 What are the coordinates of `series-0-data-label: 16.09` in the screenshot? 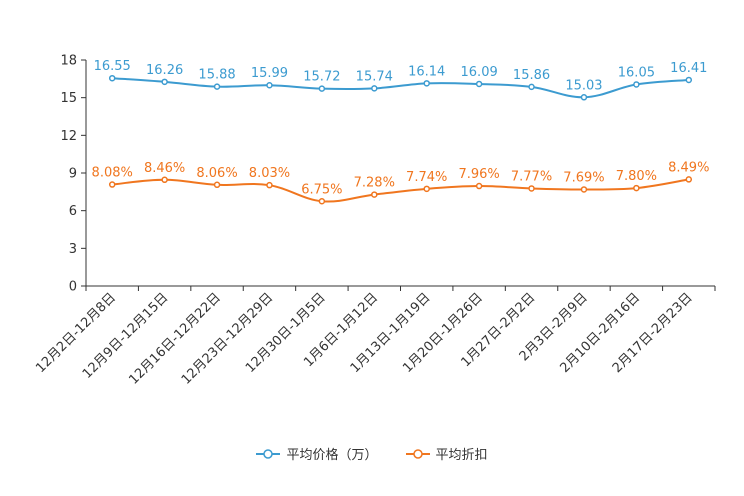 It's located at (479, 72).